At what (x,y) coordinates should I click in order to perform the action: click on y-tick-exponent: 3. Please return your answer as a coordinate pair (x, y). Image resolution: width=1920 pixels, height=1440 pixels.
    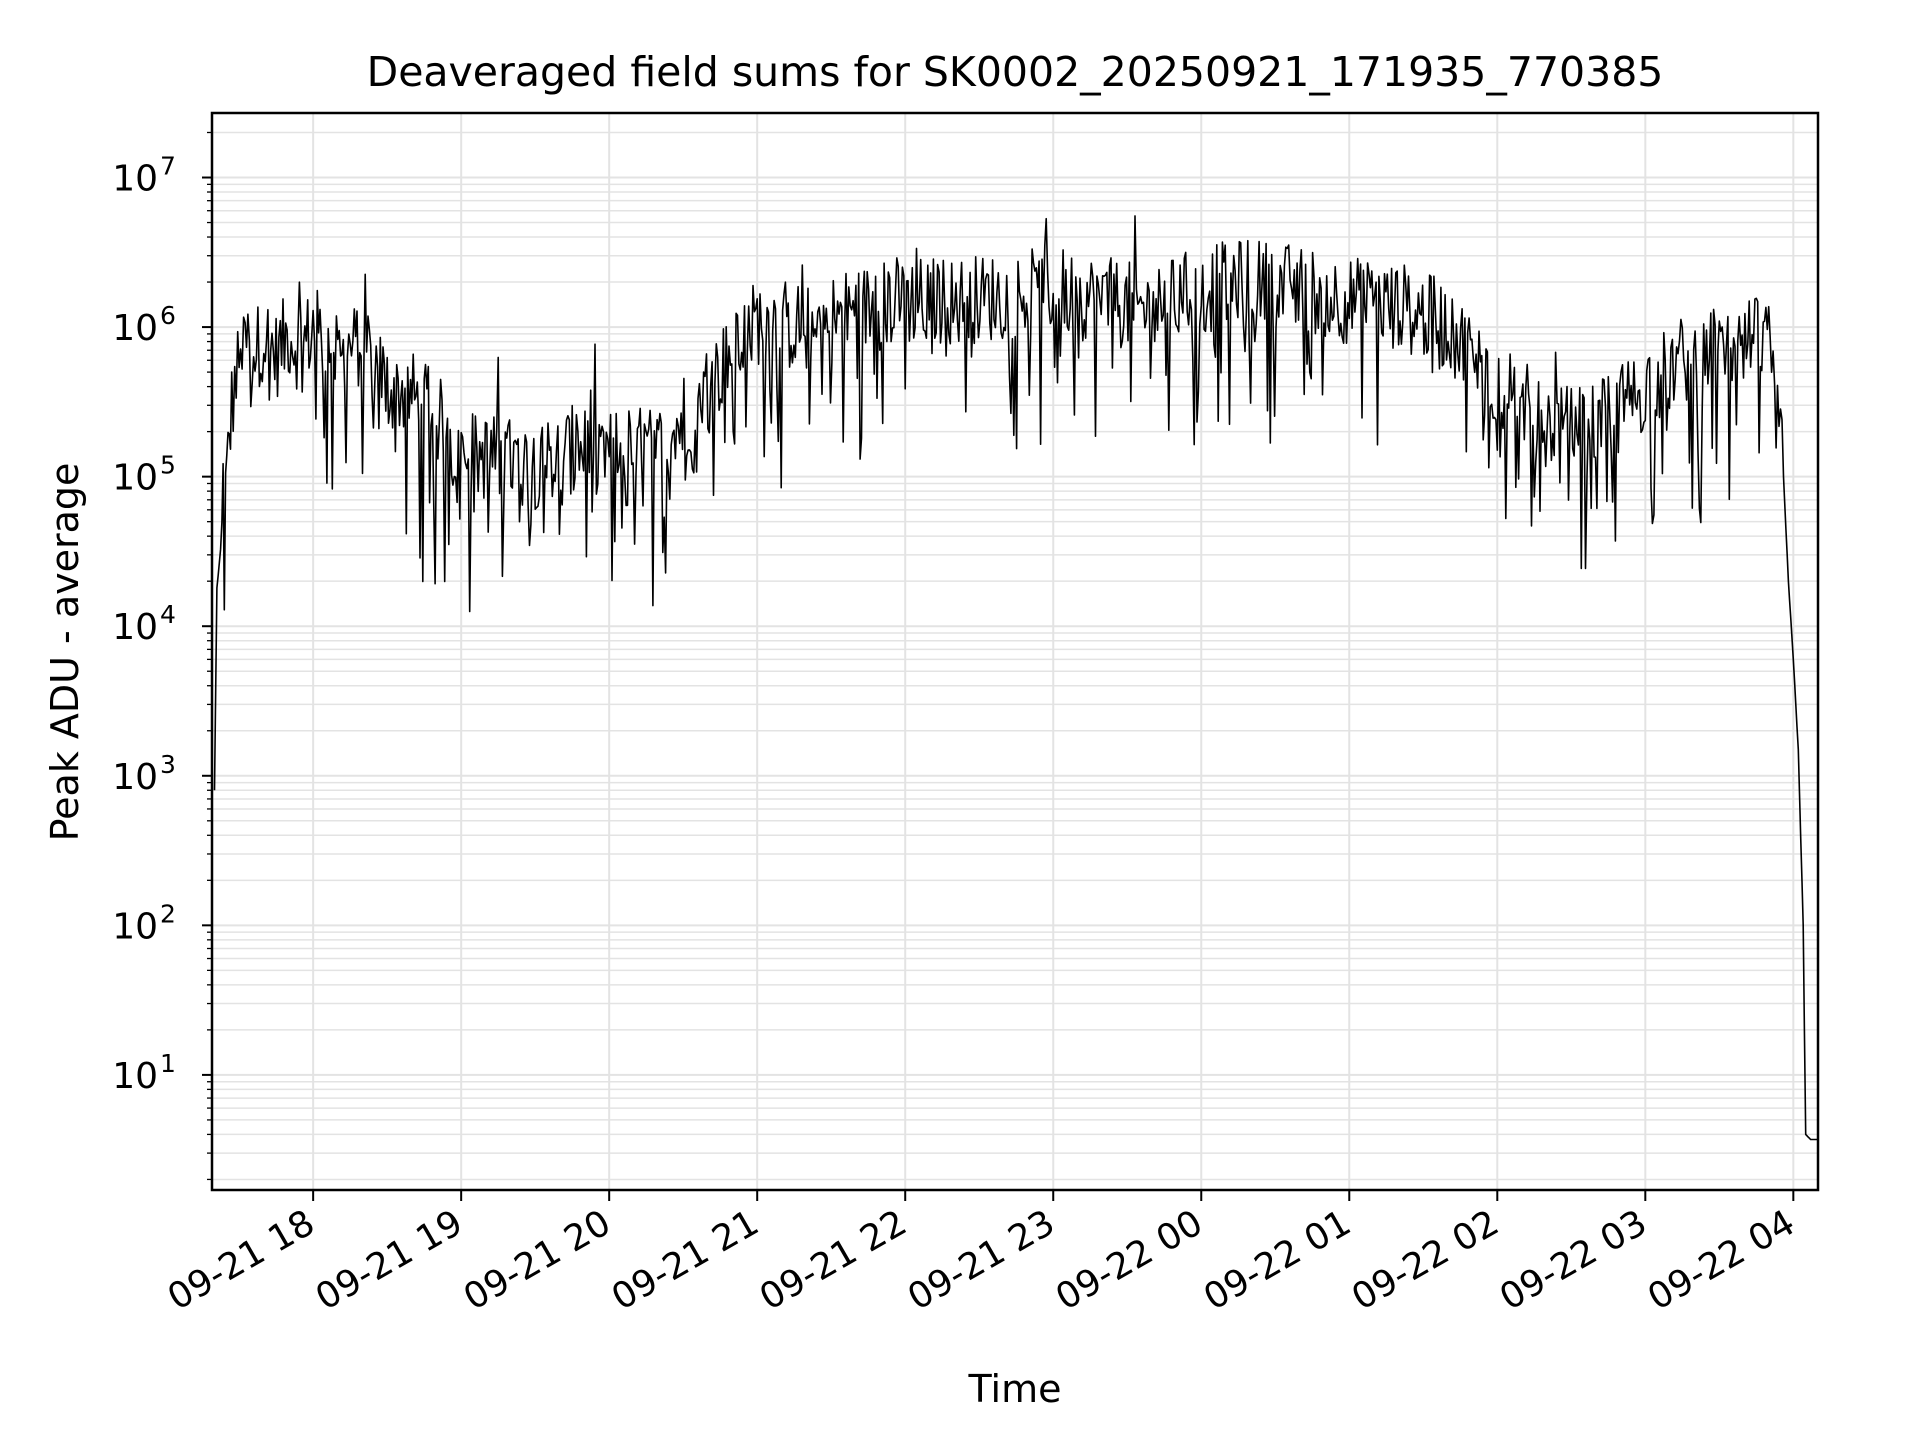
    Looking at the image, I should click on (168, 764).